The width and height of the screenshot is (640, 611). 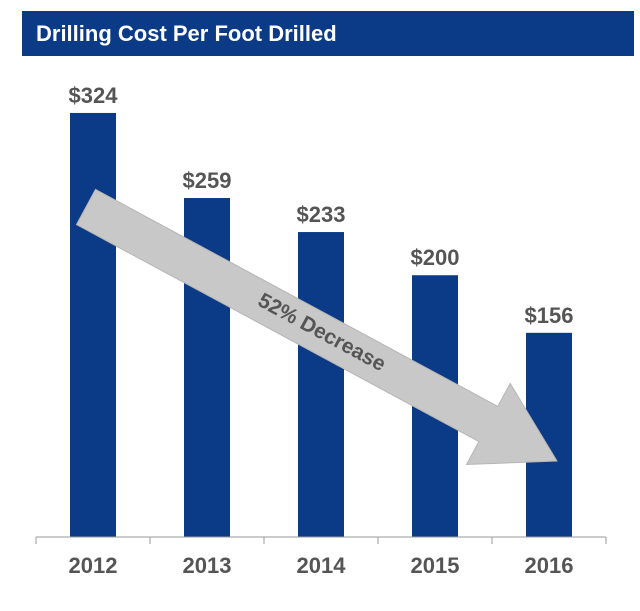 I want to click on bar-2012, so click(x=93, y=325).